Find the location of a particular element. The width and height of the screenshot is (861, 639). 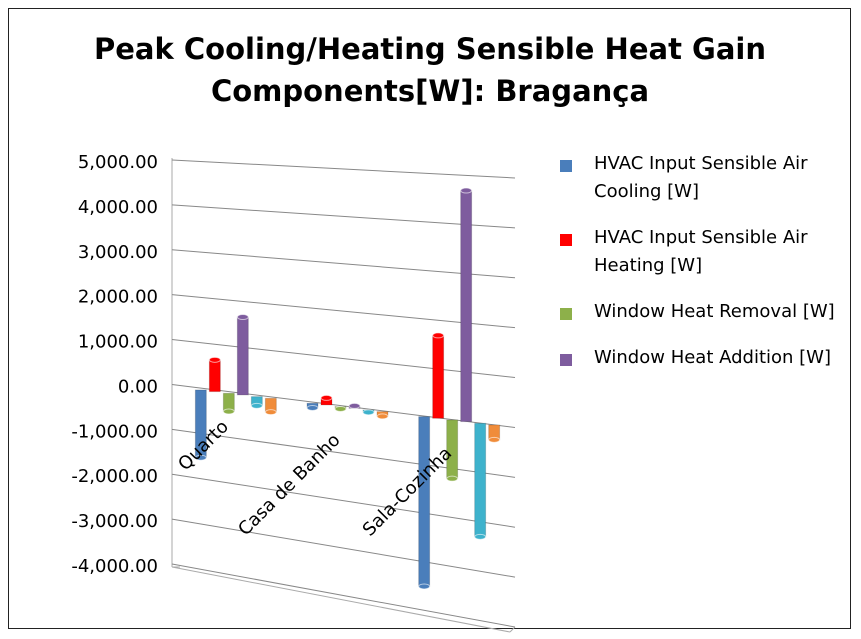

legend-item: Window Heat Addition [W] is located at coordinates (705, 358).